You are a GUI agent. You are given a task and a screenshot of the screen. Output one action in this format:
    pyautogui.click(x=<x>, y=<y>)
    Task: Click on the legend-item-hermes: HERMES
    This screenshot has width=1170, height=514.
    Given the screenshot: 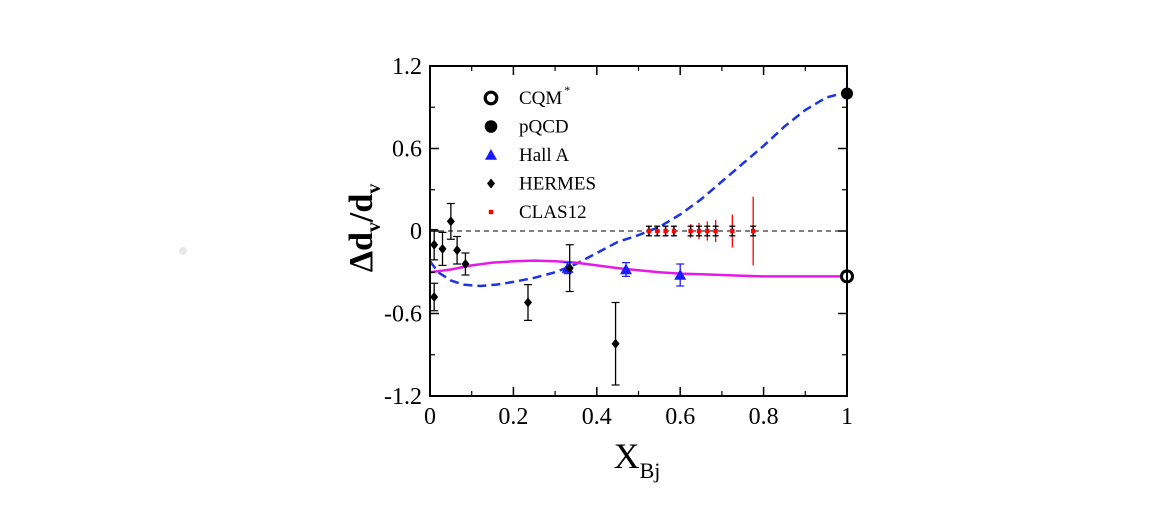 What is the action you would take?
    pyautogui.click(x=541, y=184)
    